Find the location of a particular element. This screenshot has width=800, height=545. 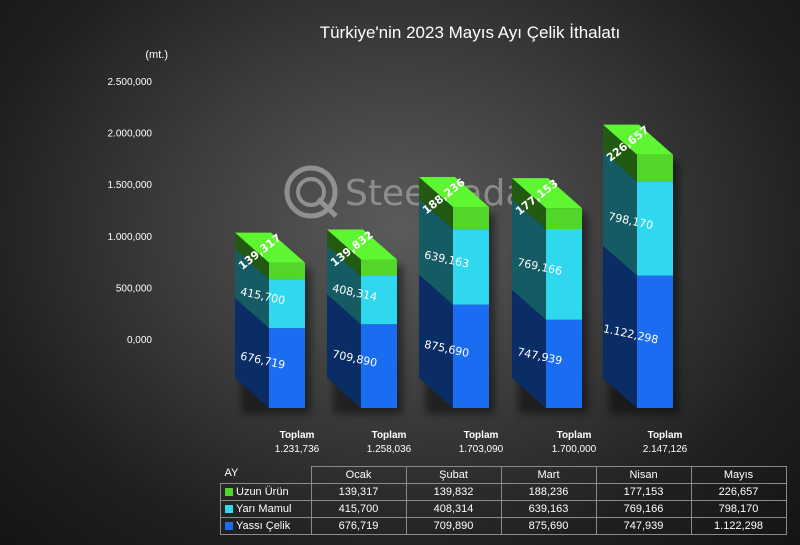

table-header-cell: Ocak is located at coordinates (358, 475).